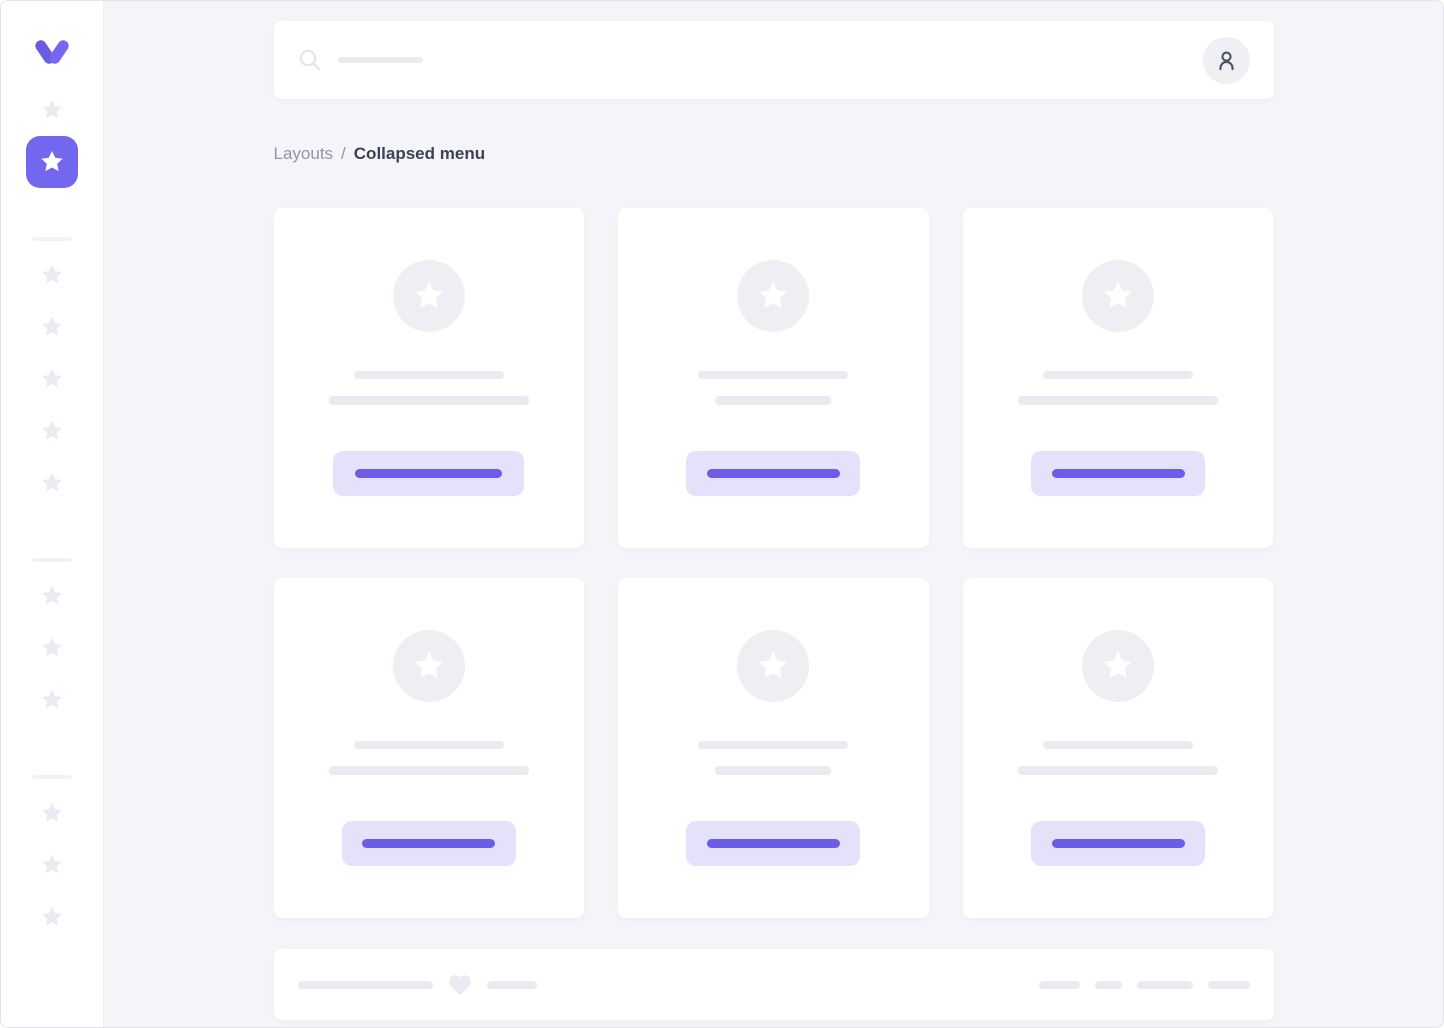 This screenshot has width=1444, height=1028. I want to click on sidebar-item-active, so click(52, 162).